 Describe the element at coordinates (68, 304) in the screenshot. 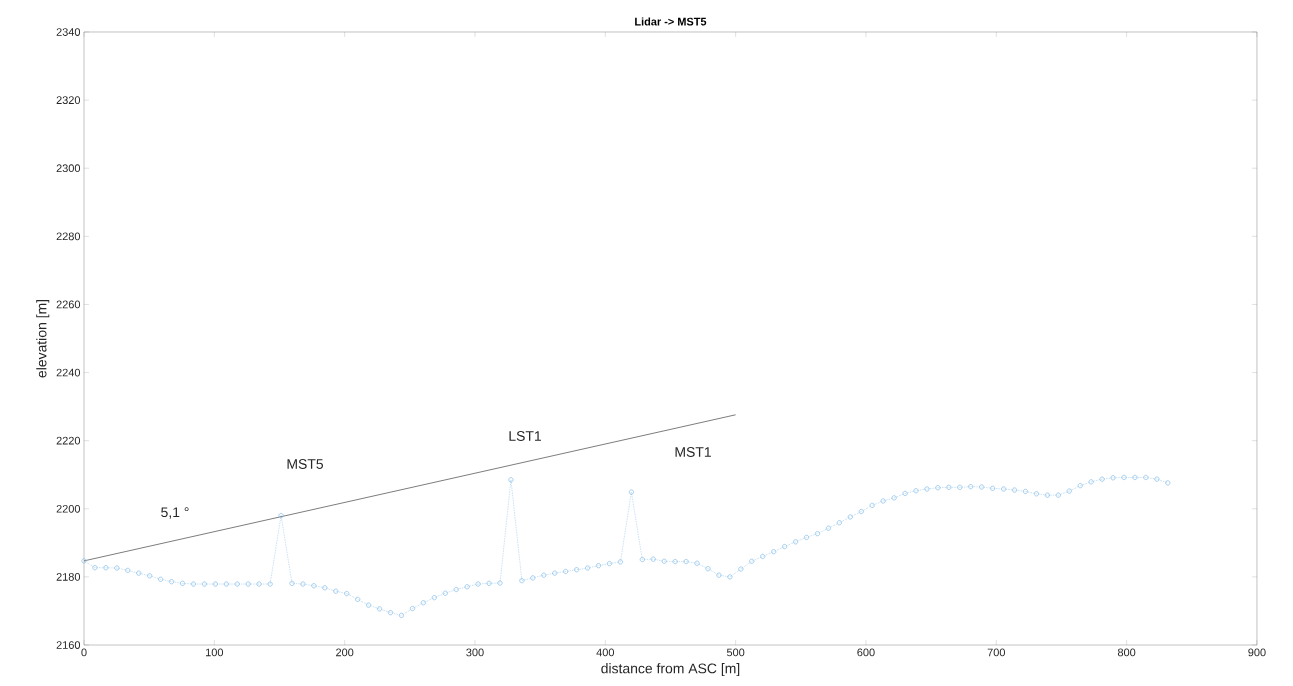

I see `y-tick-label: 2260` at that location.